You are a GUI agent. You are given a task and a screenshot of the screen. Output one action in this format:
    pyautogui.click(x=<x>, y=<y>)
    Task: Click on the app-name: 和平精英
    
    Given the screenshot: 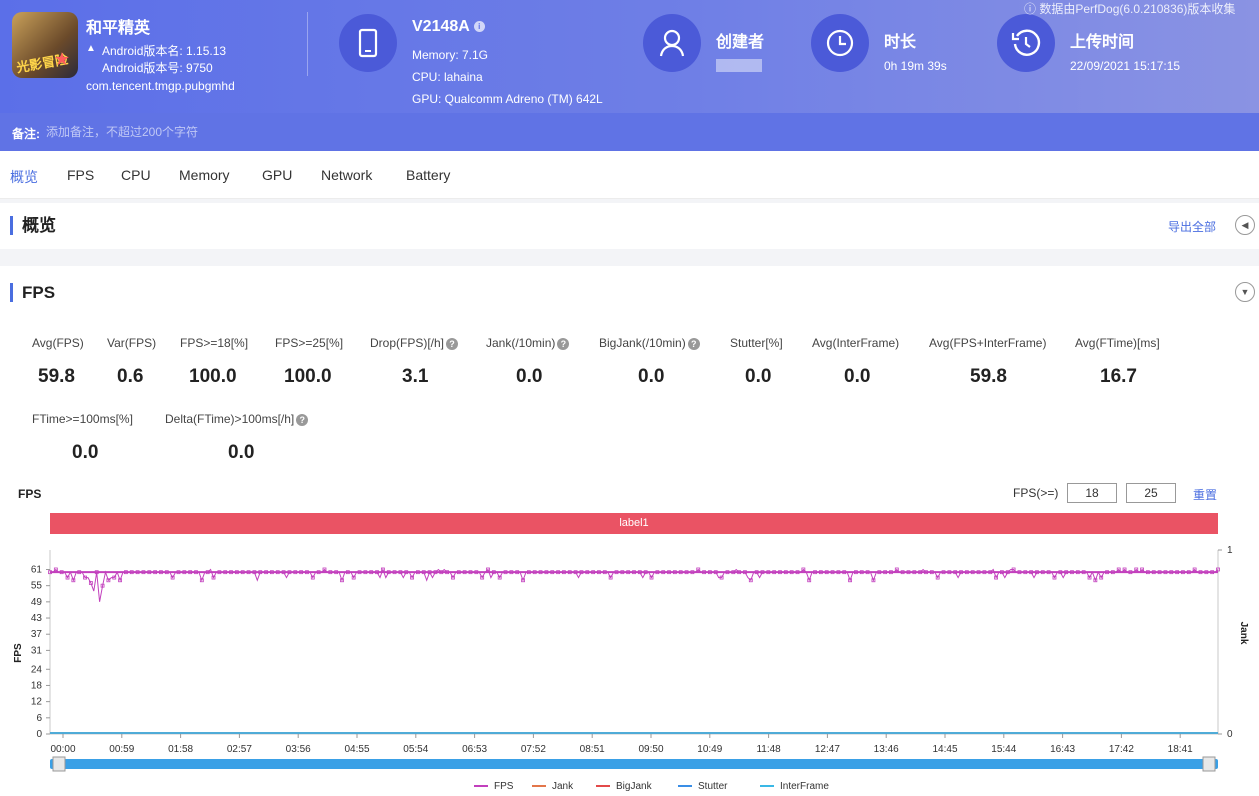 What is the action you would take?
    pyautogui.click(x=118, y=28)
    